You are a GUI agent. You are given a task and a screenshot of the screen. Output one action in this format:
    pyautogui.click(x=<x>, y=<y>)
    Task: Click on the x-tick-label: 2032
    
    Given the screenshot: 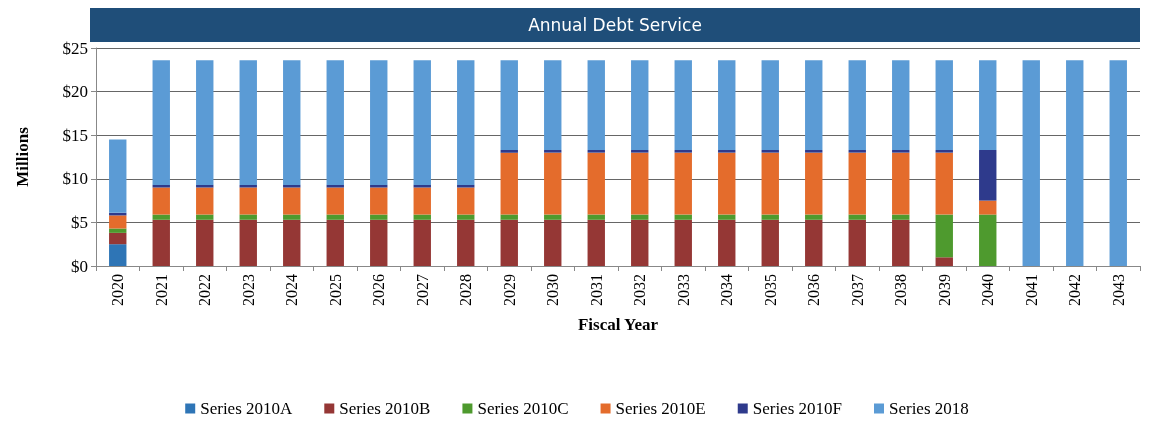 What is the action you would take?
    pyautogui.click(x=640, y=290)
    